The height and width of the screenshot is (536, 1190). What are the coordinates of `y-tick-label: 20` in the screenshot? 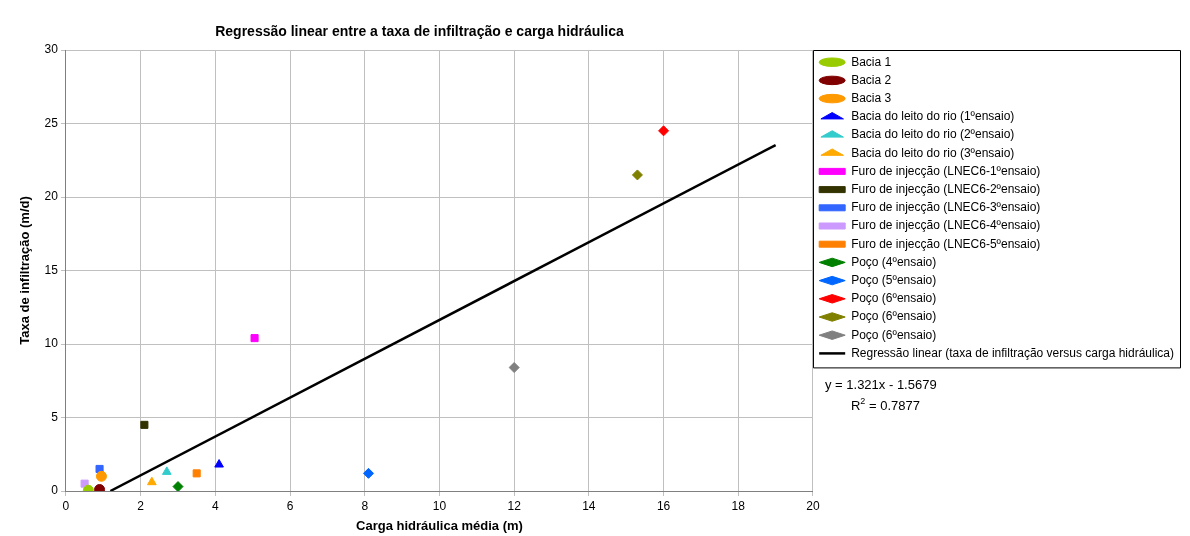 It's located at (51, 196).